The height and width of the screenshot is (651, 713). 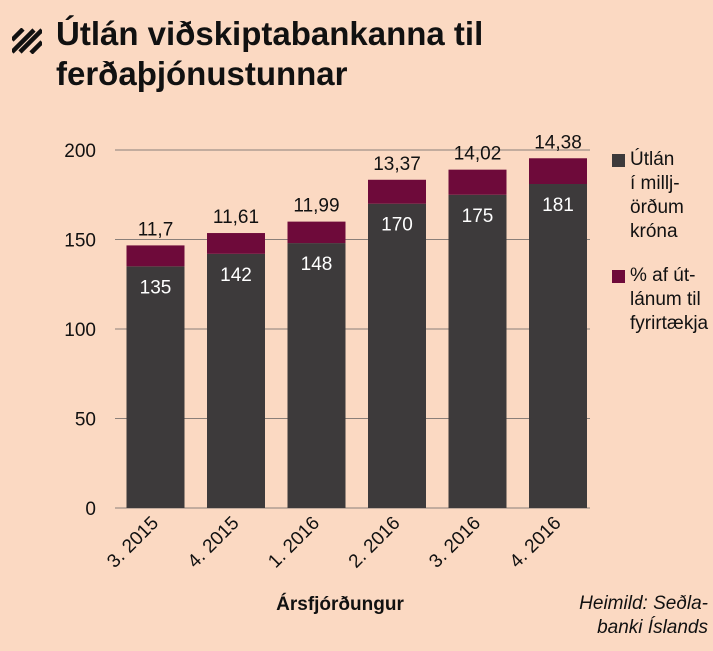 What do you see at coordinates (236, 217) in the screenshot?
I see `data-label-percent-1: 11,61` at bounding box center [236, 217].